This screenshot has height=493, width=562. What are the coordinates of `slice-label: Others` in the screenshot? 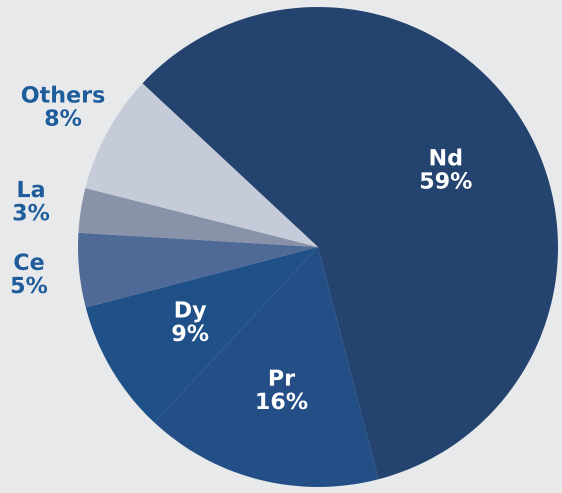 It's located at (63, 94).